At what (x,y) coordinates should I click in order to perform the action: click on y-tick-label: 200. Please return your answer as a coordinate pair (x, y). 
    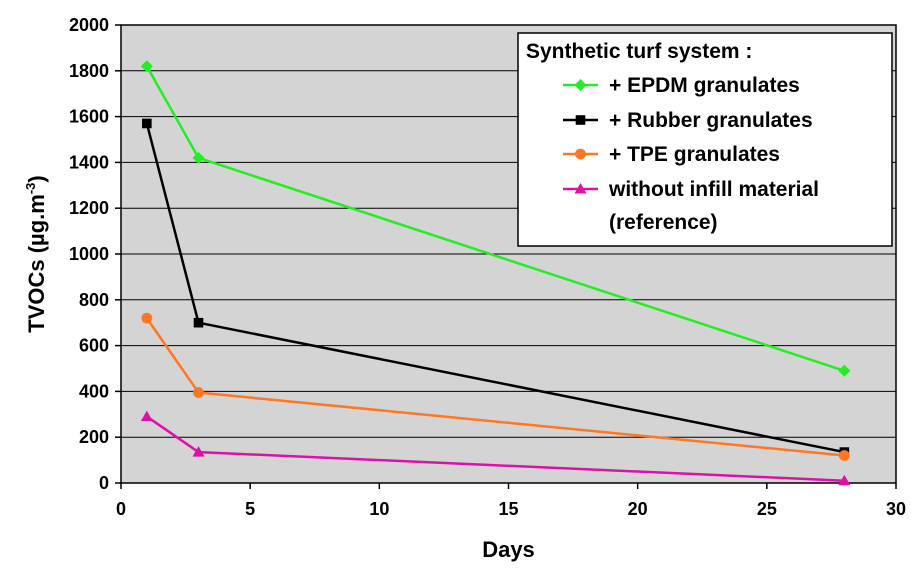
    Looking at the image, I should click on (94, 437).